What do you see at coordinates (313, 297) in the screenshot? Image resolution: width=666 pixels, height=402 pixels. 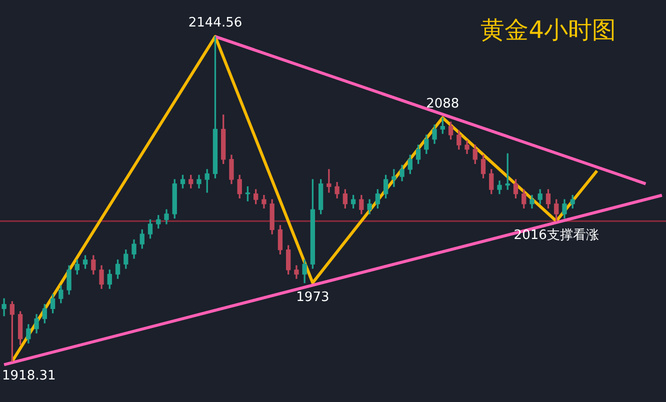 I see `annotation: 1973` at bounding box center [313, 297].